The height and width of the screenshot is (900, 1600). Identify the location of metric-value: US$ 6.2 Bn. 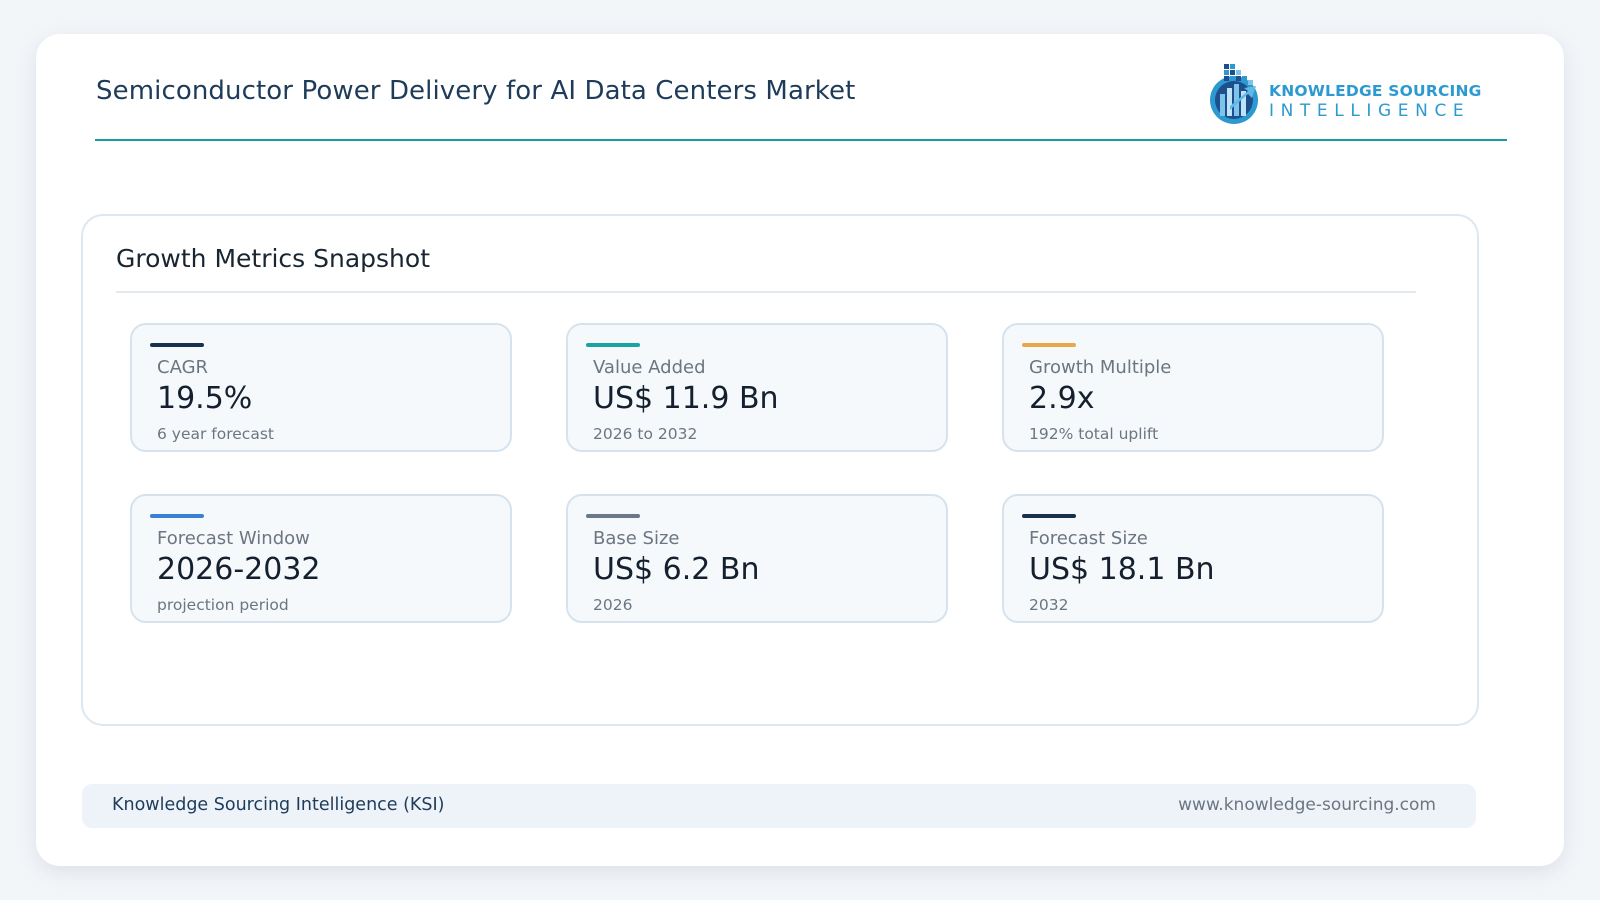
(676, 569).